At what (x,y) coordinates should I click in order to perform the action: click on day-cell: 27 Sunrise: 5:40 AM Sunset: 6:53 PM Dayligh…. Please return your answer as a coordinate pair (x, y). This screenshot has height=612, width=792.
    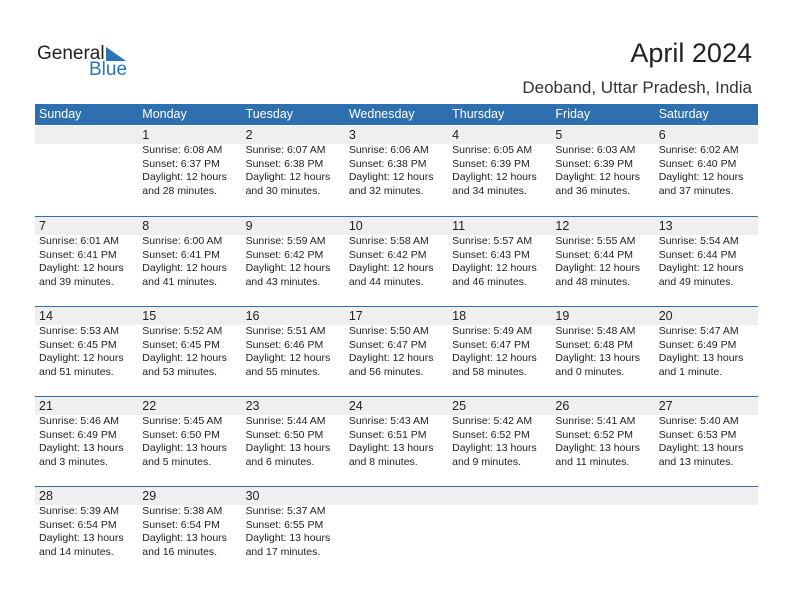
    Looking at the image, I should click on (706, 441).